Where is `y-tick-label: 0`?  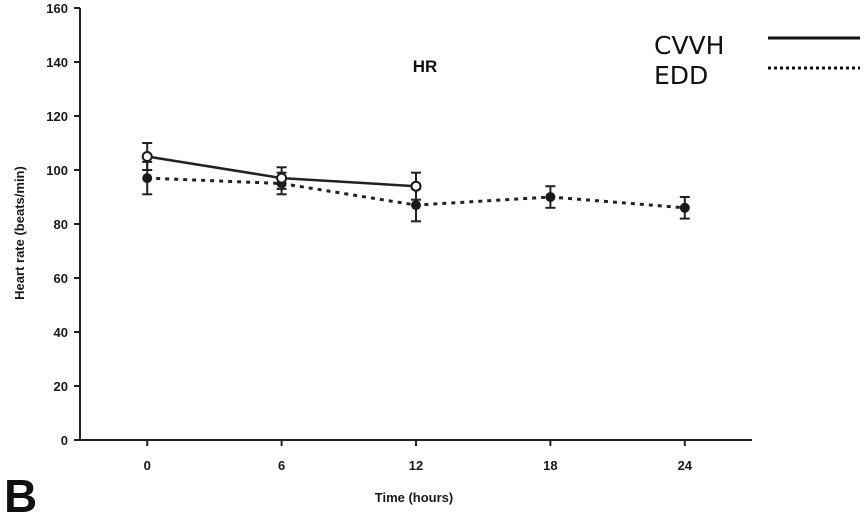
y-tick-label: 0 is located at coordinates (64, 440).